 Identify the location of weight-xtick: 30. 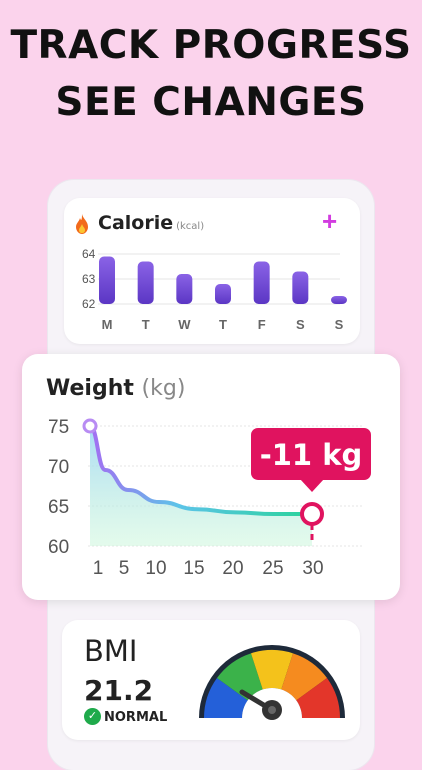
(312, 568).